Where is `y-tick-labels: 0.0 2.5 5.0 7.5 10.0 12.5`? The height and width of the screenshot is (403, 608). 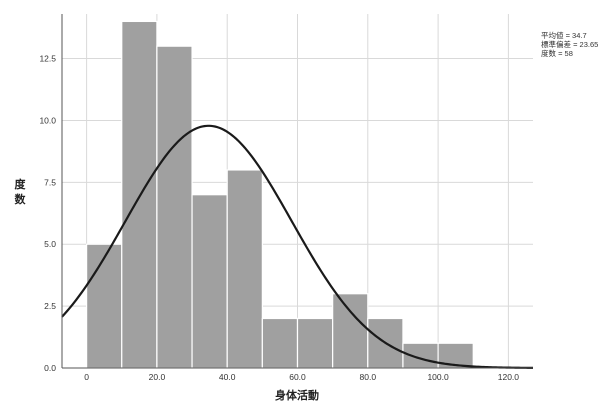 y-tick-labels: 0.0 2.5 5.0 7.5 10.0 12.5 is located at coordinates (47, 213).